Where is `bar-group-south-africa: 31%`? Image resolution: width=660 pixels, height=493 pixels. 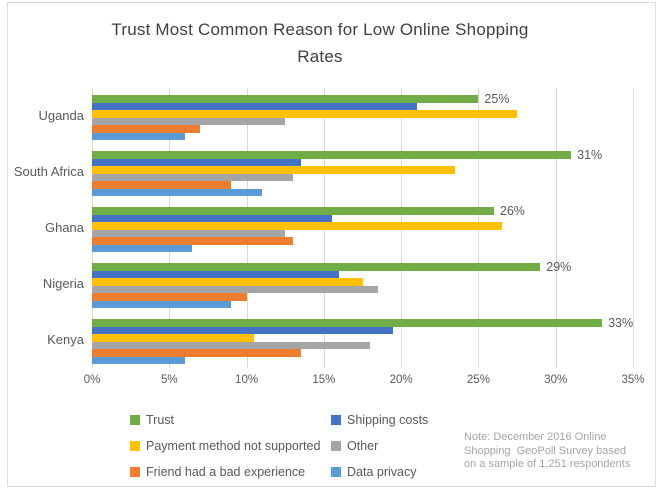
bar-group-south-africa: 31% is located at coordinates (362, 172).